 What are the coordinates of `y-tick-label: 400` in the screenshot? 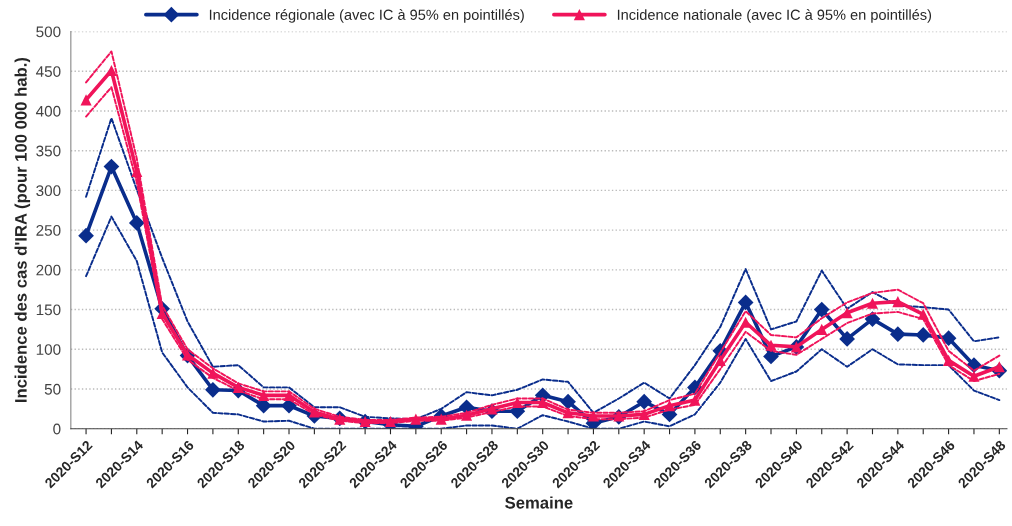 It's located at (48, 111).